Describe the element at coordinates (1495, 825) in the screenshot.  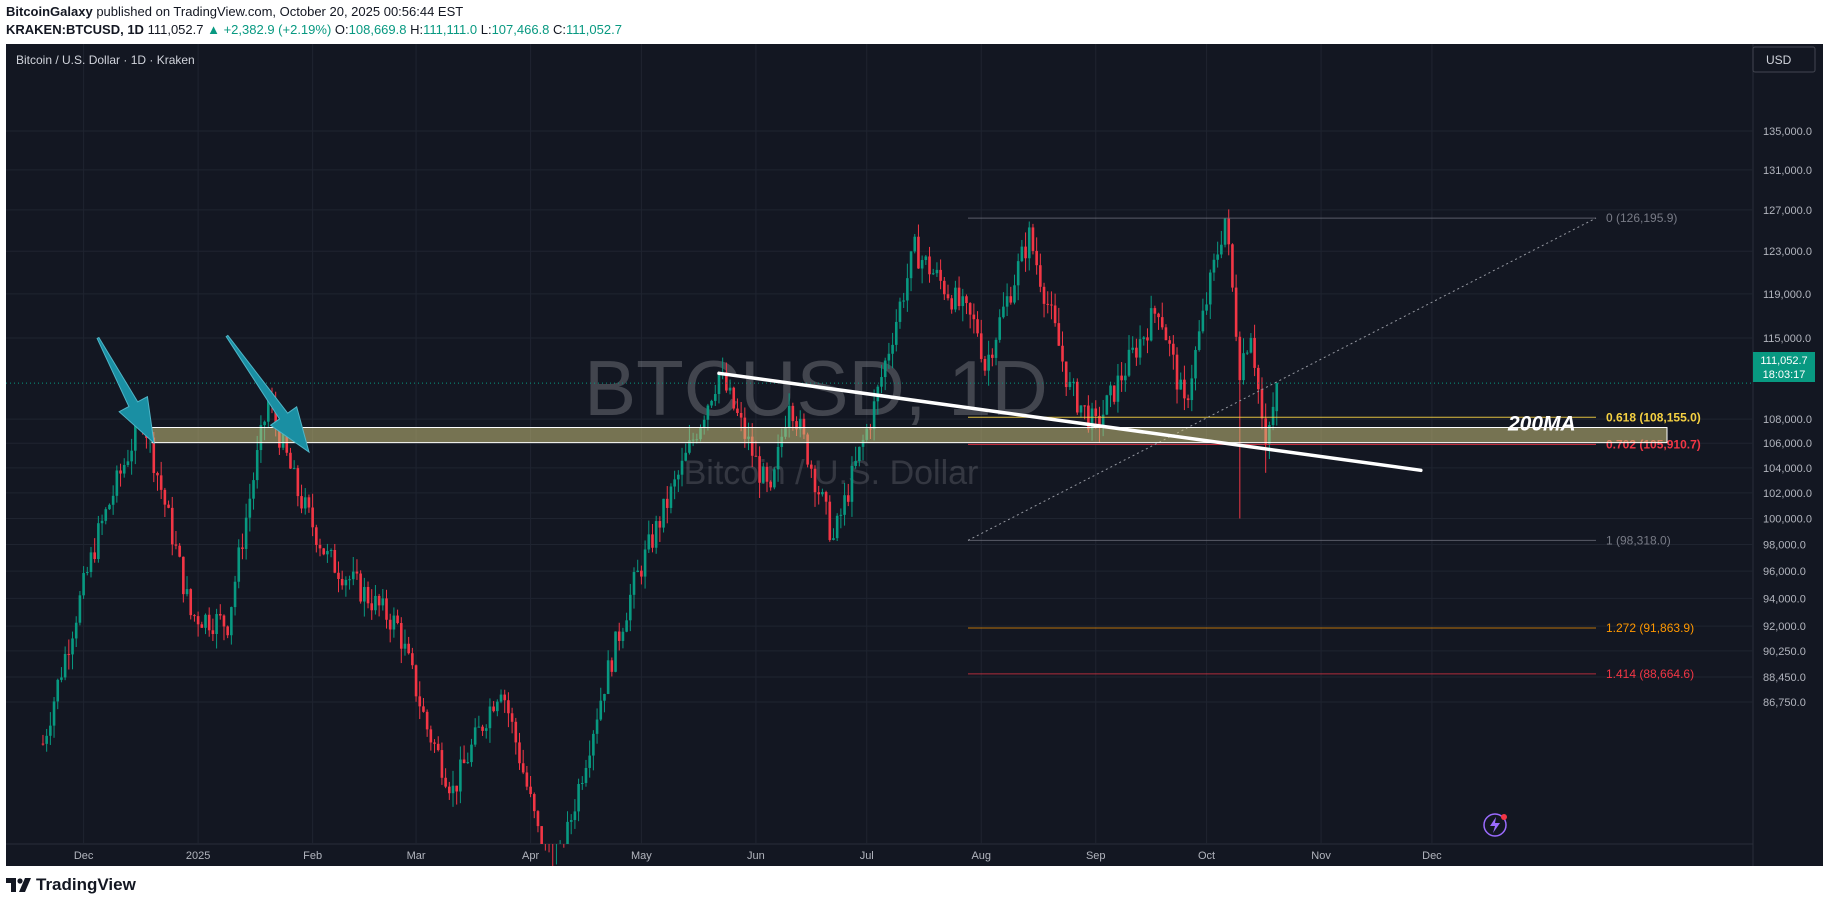
I see `lightning-icon` at that location.